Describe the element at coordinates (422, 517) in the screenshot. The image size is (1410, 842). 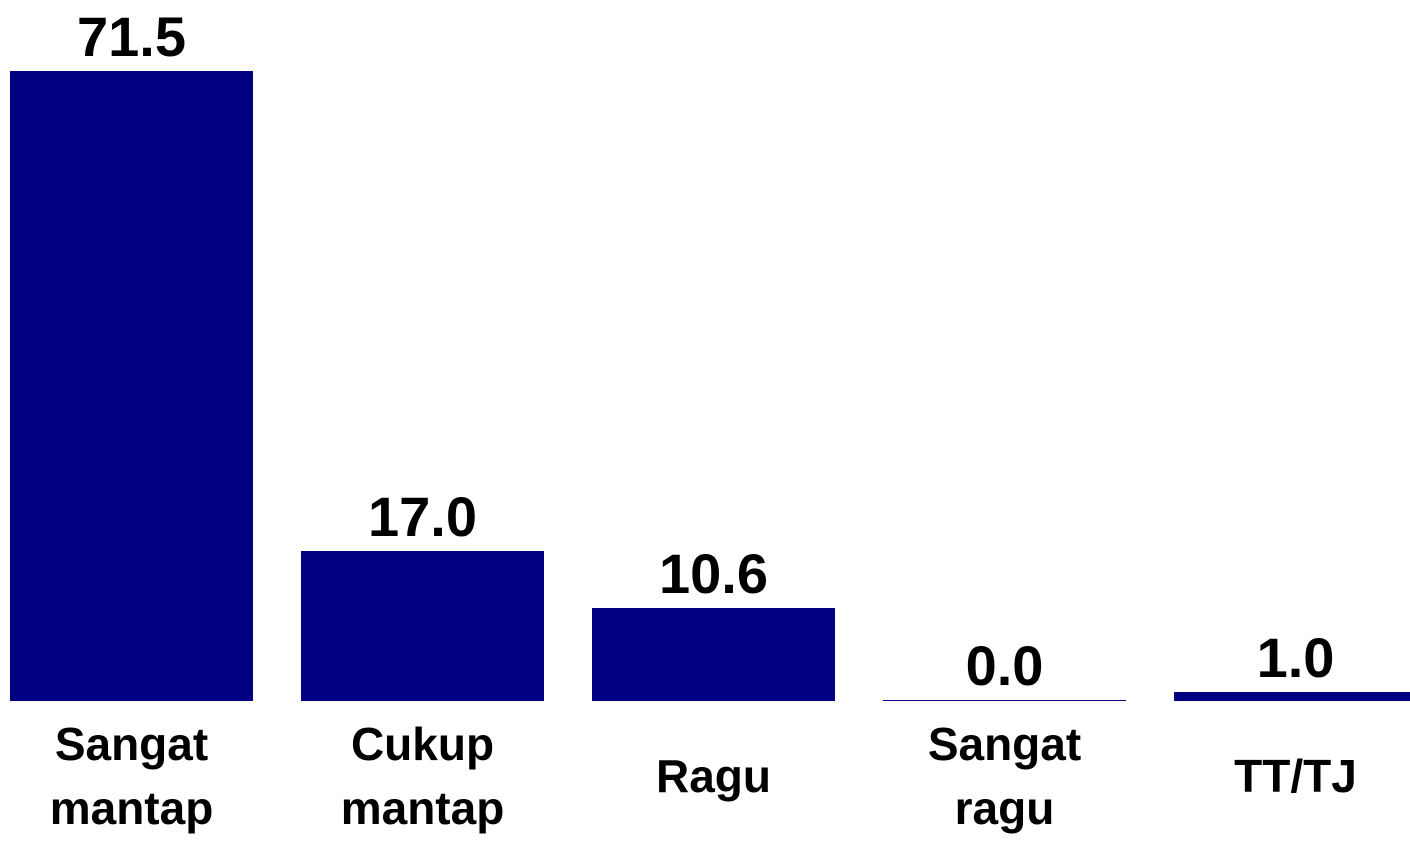
I see `value-label: 17.0` at that location.